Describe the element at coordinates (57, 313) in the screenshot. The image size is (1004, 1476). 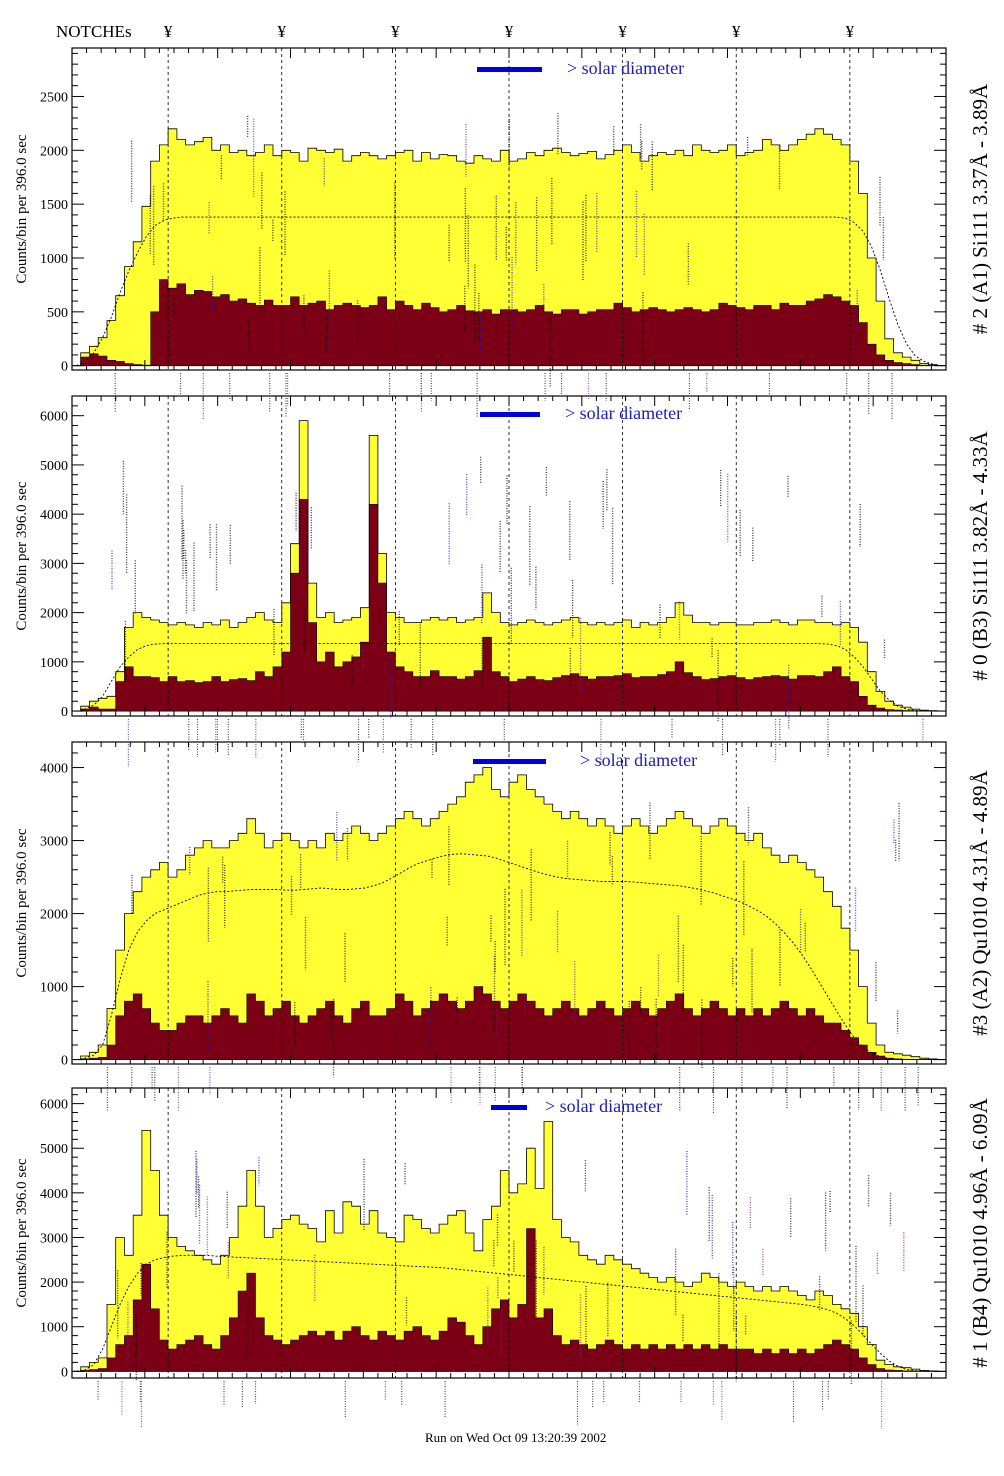
I see `y-tick-label: 500` at that location.